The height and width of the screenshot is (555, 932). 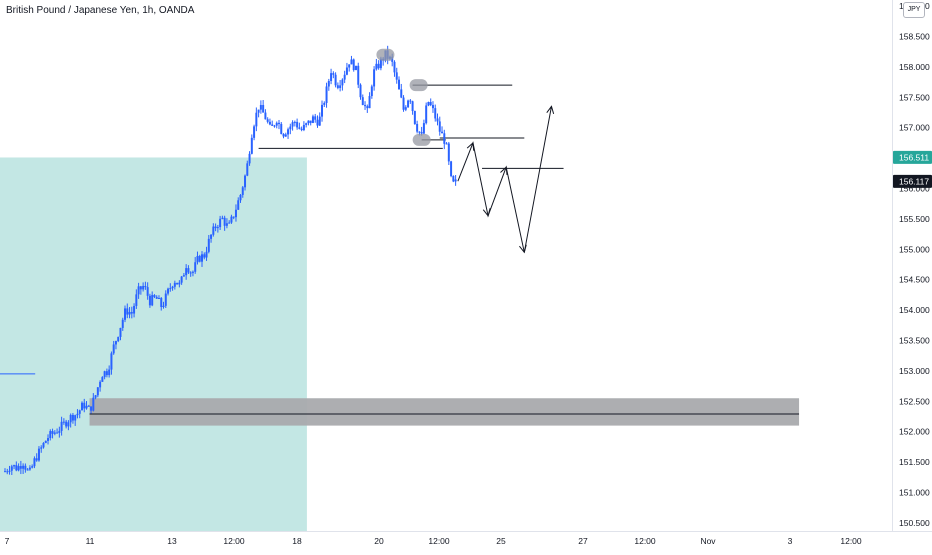 What do you see at coordinates (914, 219) in the screenshot?
I see `y-tick-label: 155.500` at bounding box center [914, 219].